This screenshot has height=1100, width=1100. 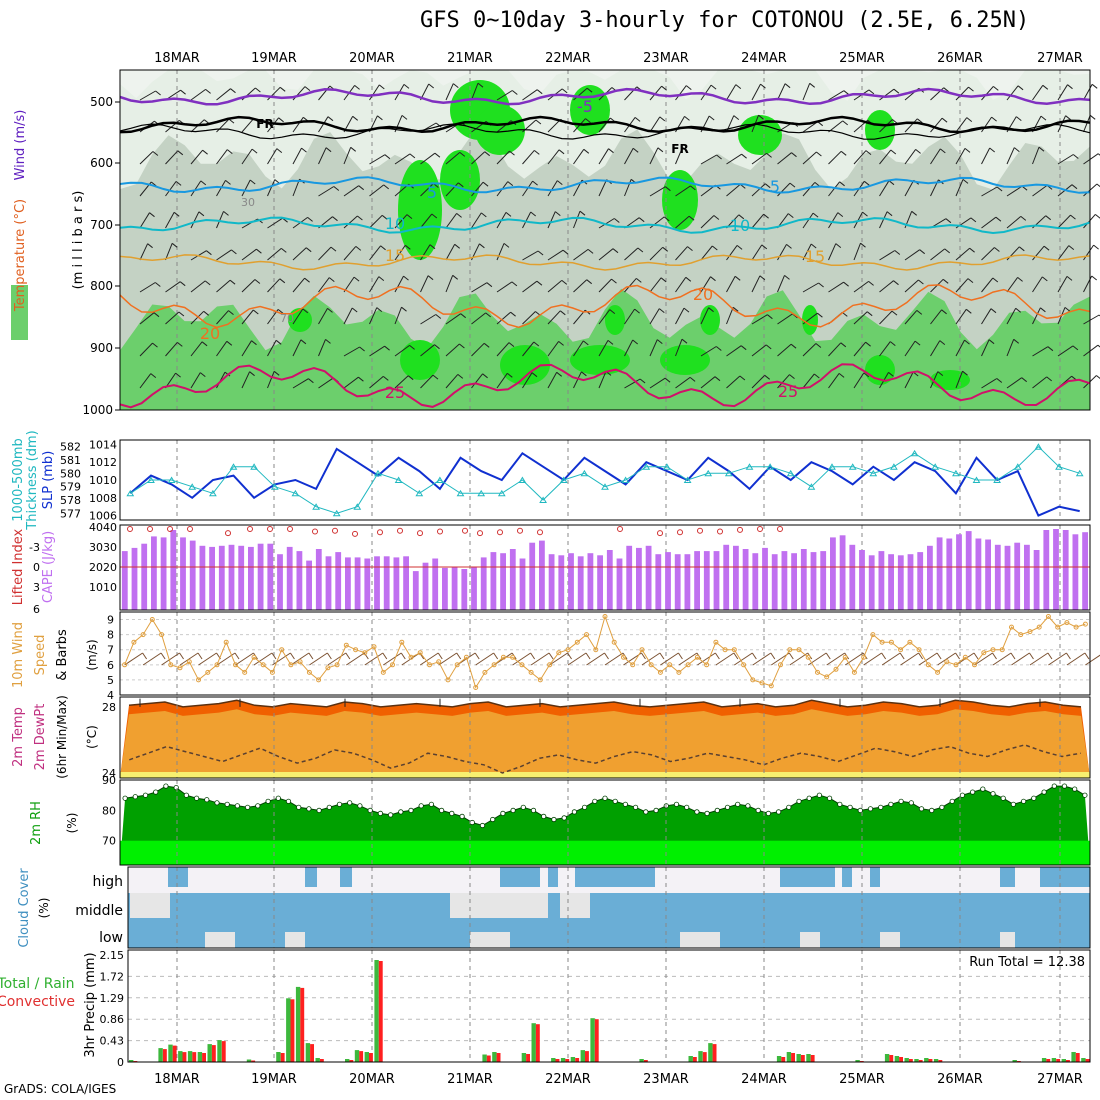 I want to click on thickness-tick: 582, so click(x=70, y=447).